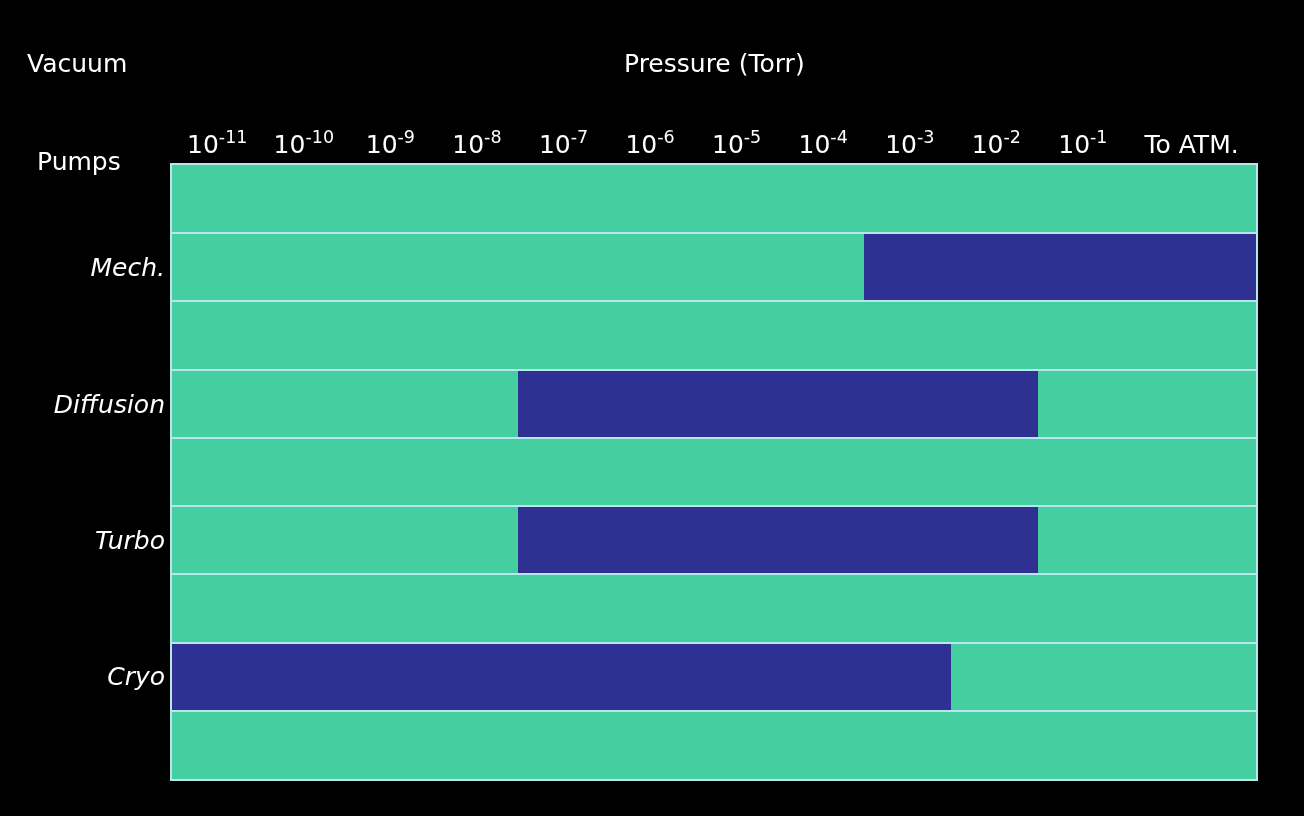  What do you see at coordinates (304, 142) in the screenshot?
I see `x-tick-label: 10$^{-10}$` at bounding box center [304, 142].